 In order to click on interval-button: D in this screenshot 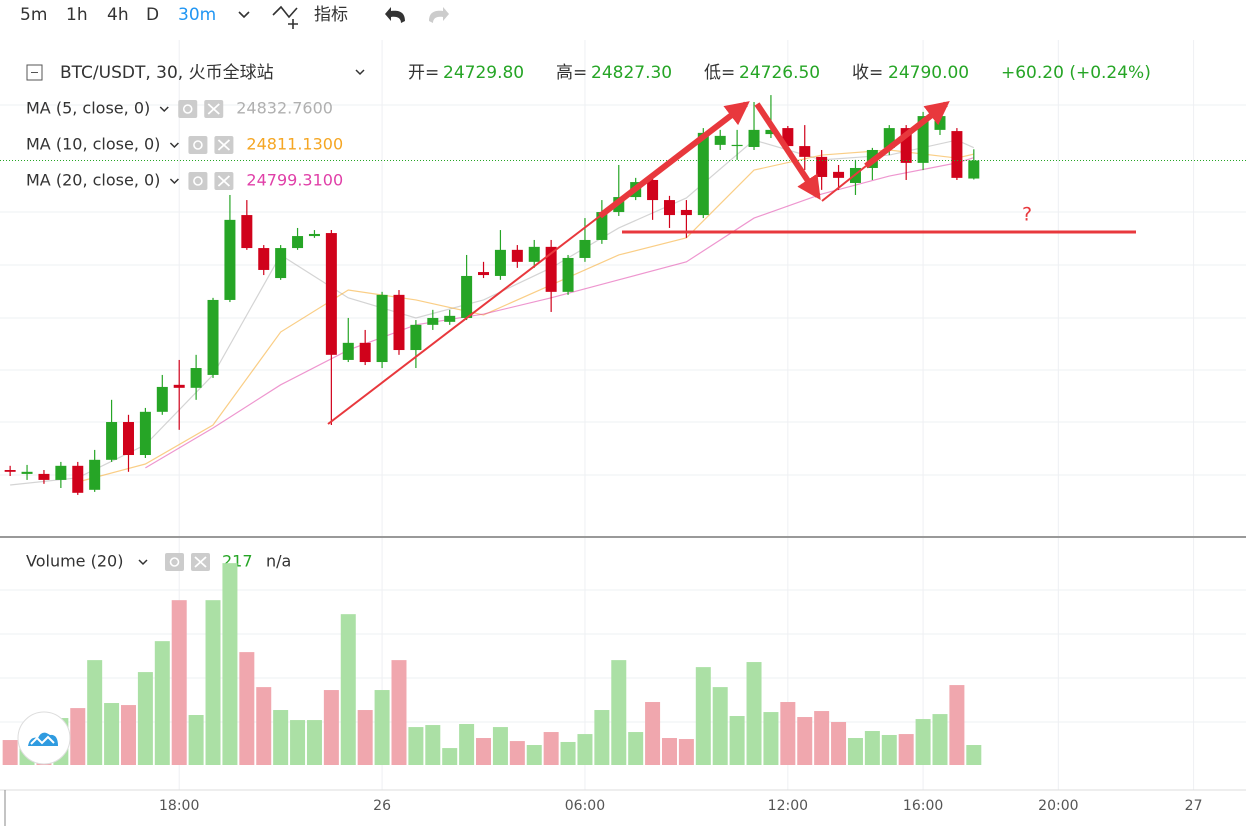, I will do `click(152, 15)`.